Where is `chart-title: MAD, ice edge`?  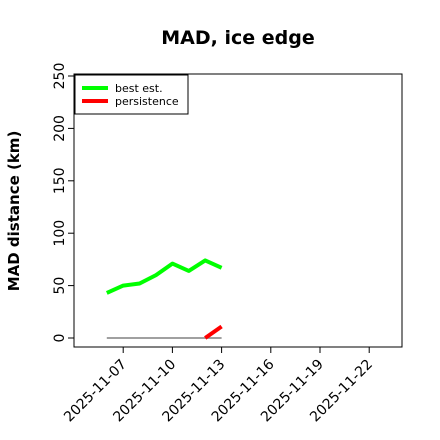
chart-title: MAD, ice edge is located at coordinates (237, 38).